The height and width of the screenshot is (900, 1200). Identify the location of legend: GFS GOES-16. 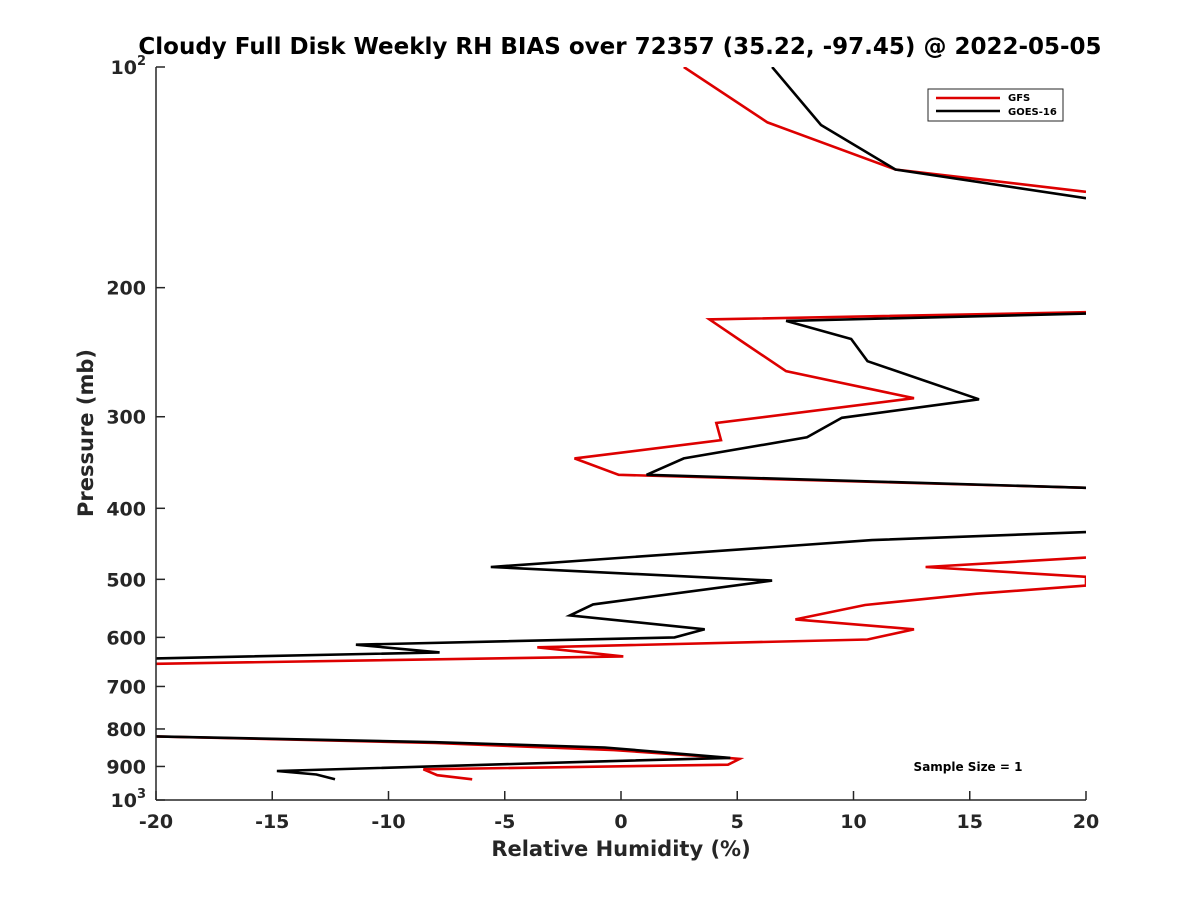
(995, 105).